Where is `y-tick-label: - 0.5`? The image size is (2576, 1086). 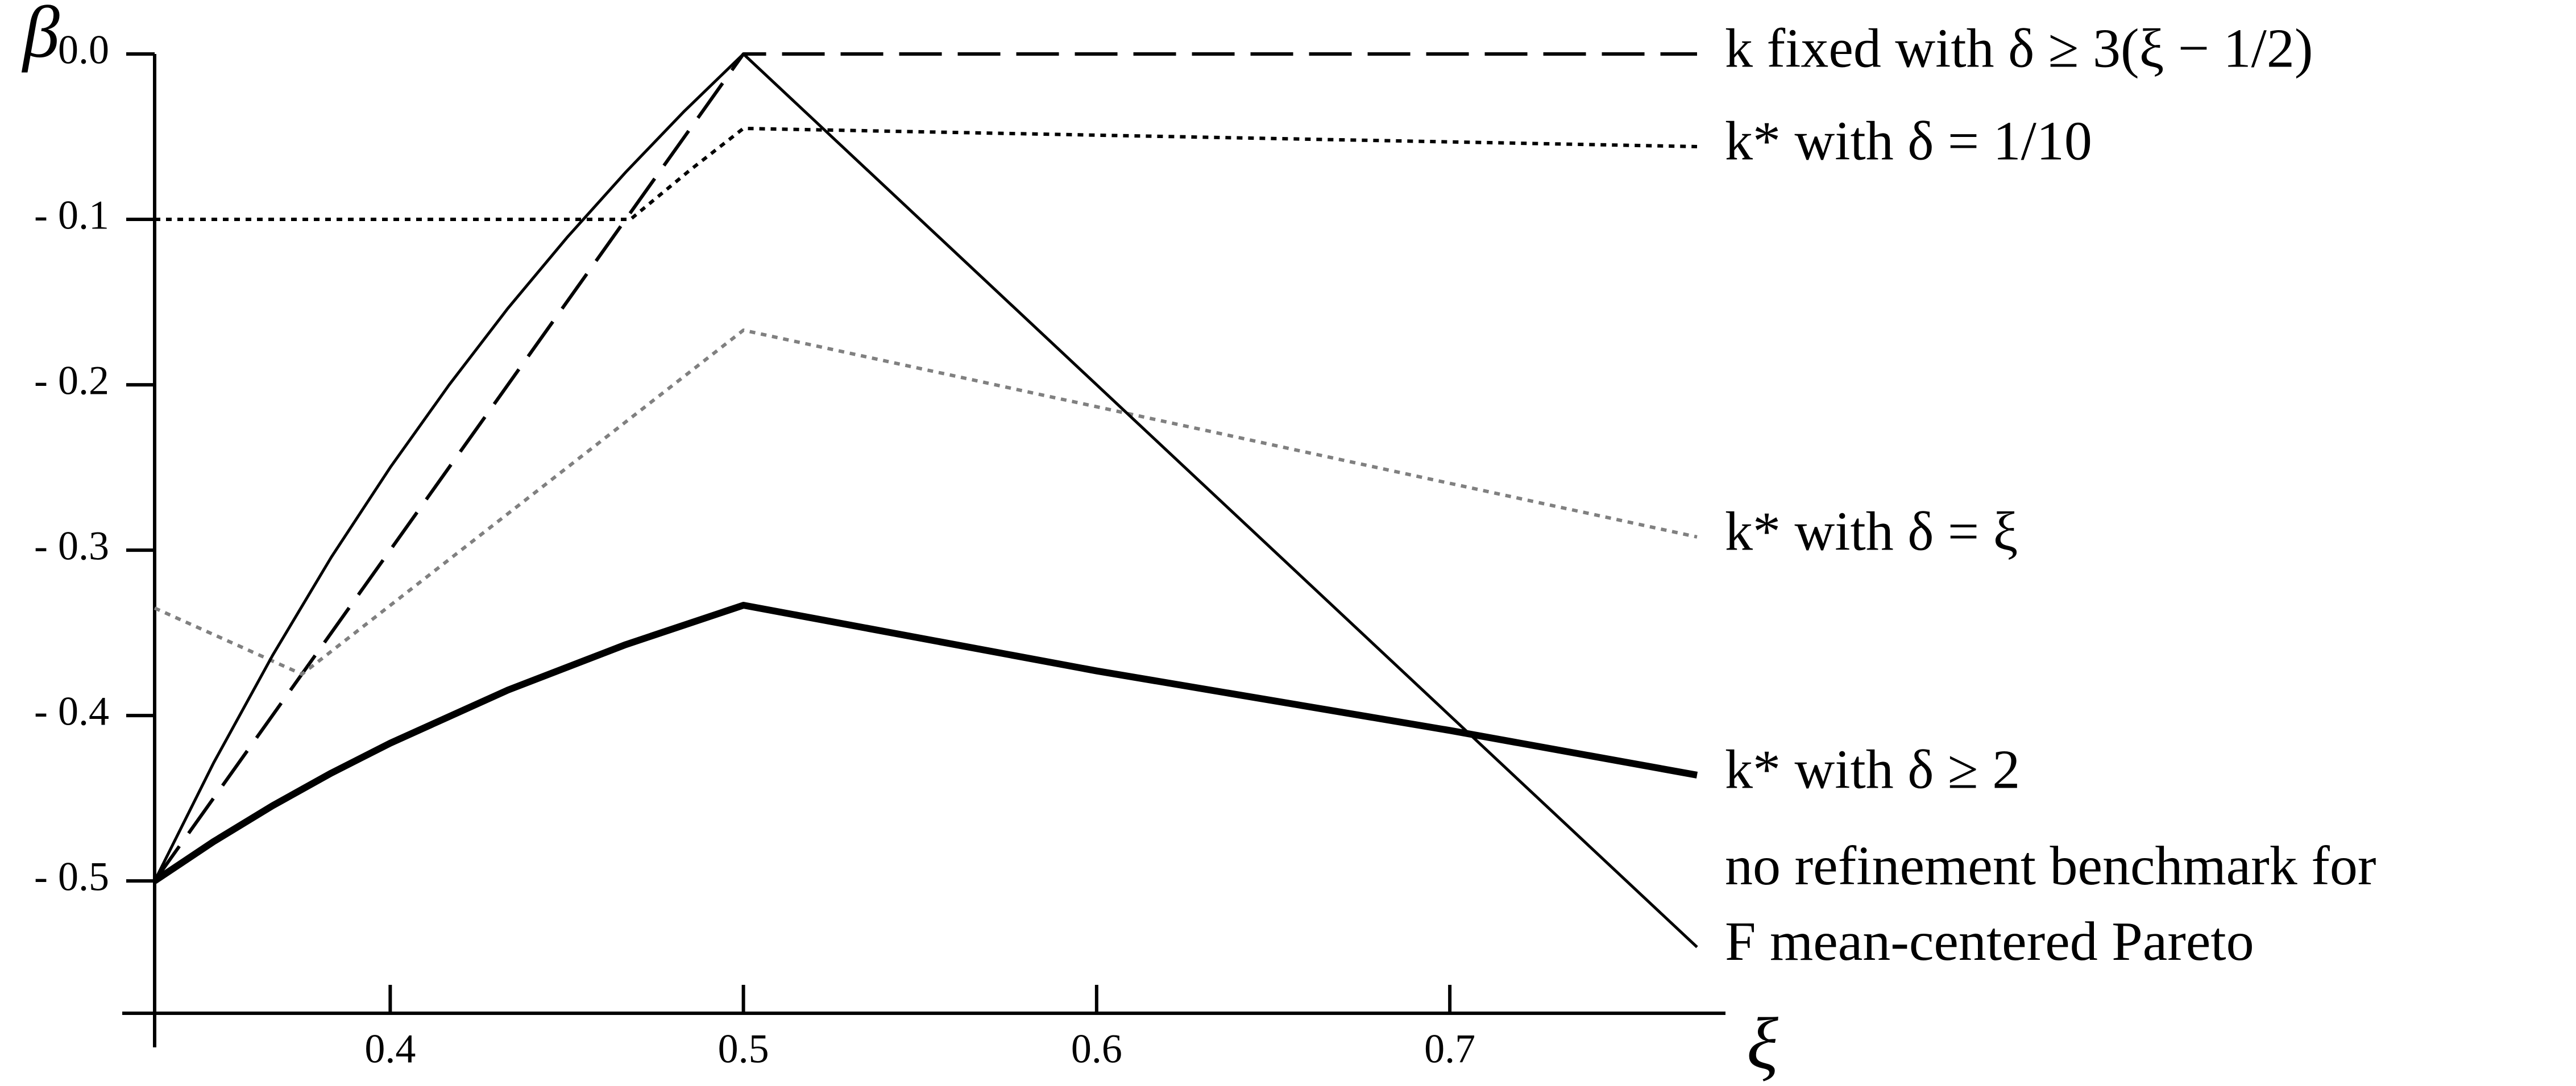 y-tick-label: - 0.5 is located at coordinates (72, 877).